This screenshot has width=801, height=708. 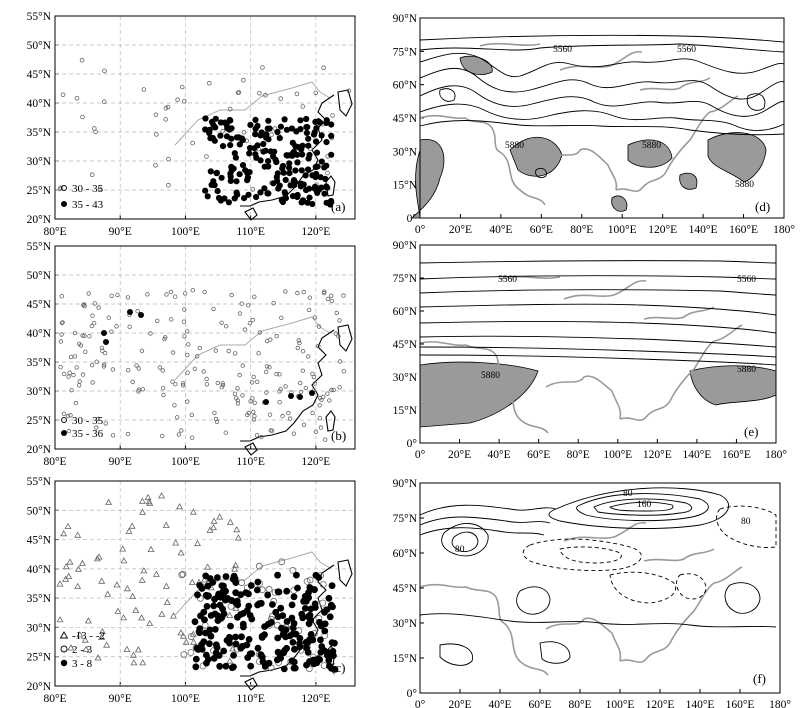 I want to click on lat-tick-b-5: 30°N, so click(x=39, y=392).